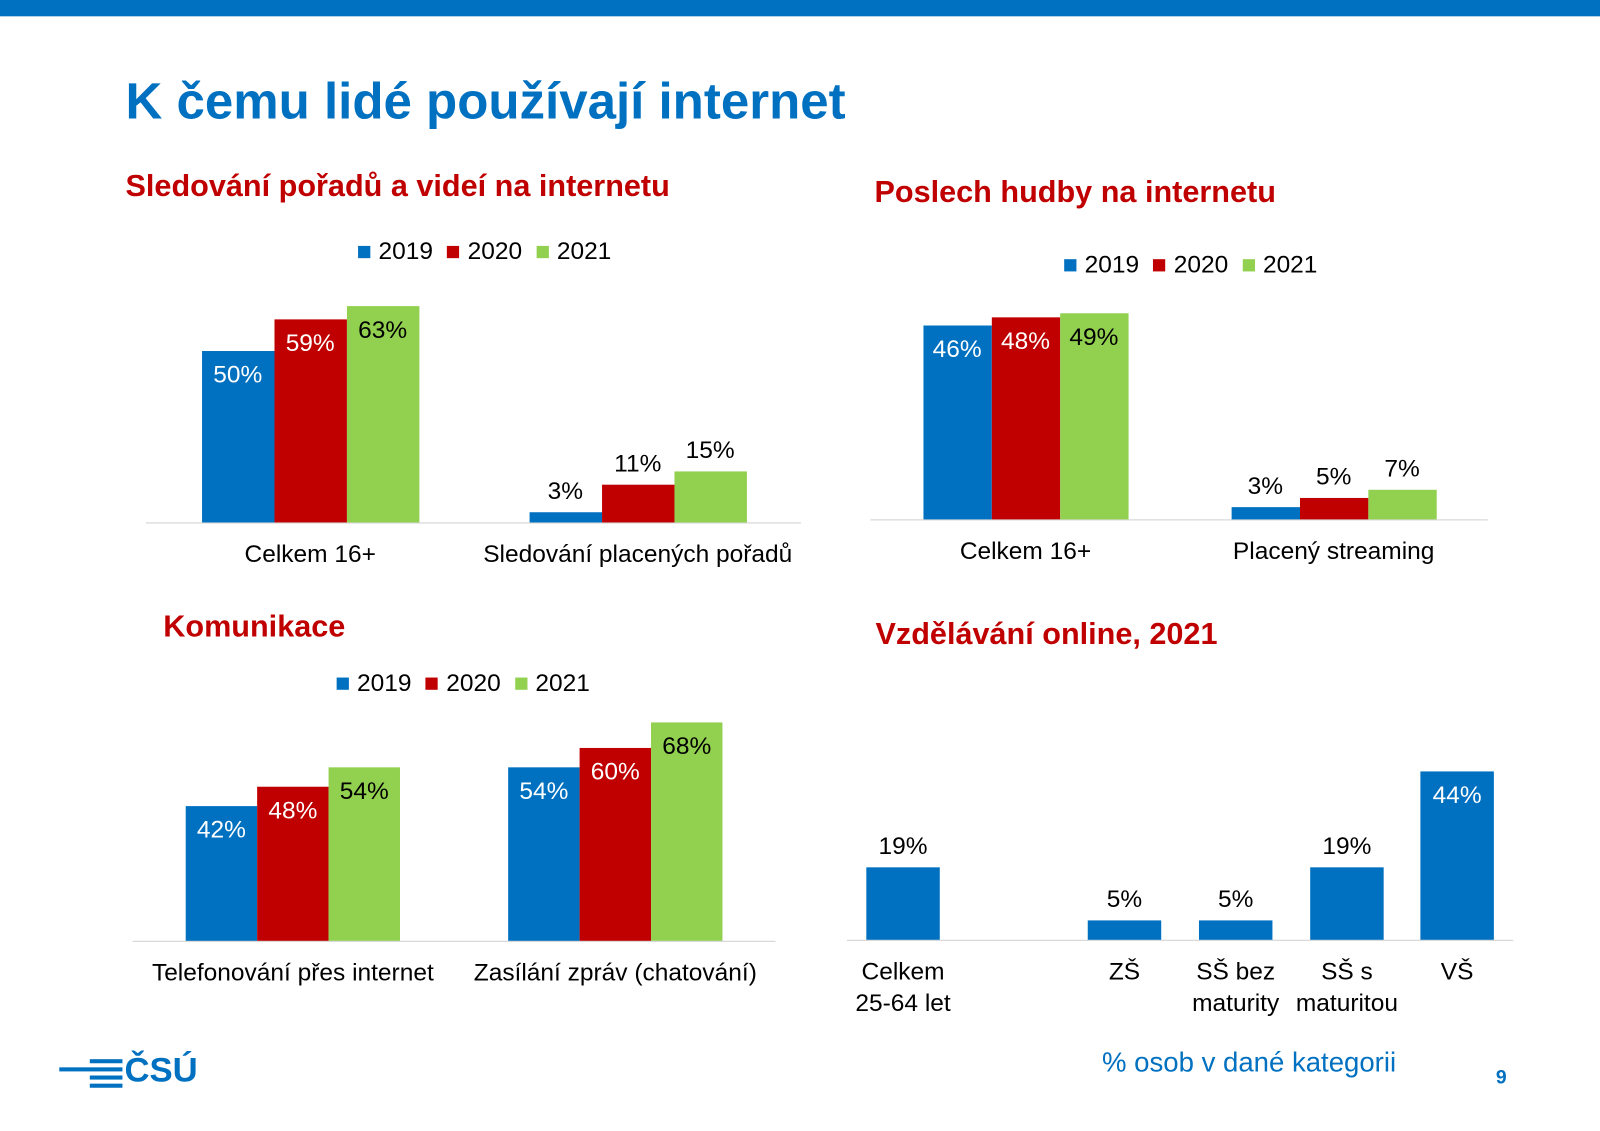  Describe the element at coordinates (1346, 988) in the screenshot. I see `x-tick-label: SŠ s maturitou` at that location.